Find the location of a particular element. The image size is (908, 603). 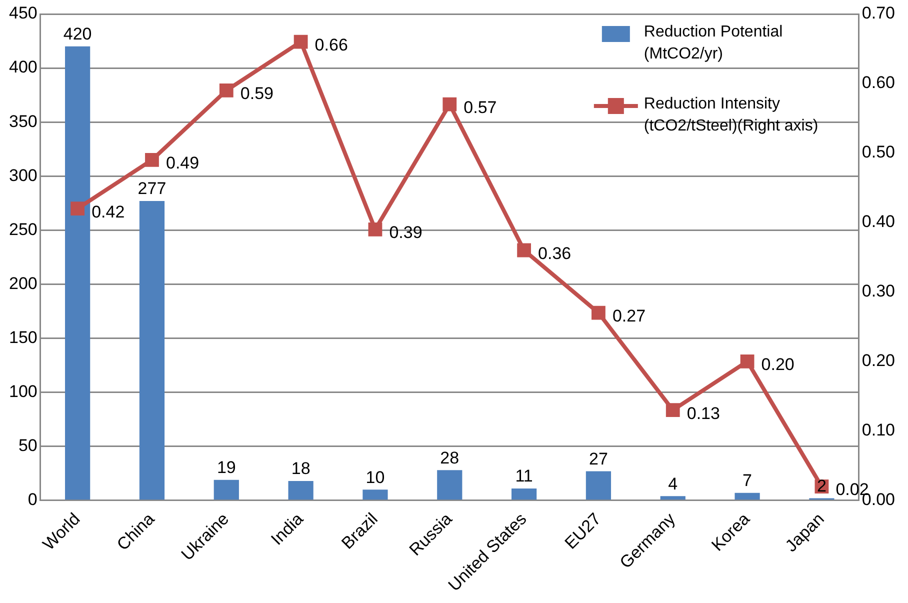

data-label: 2 is located at coordinates (821, 486).